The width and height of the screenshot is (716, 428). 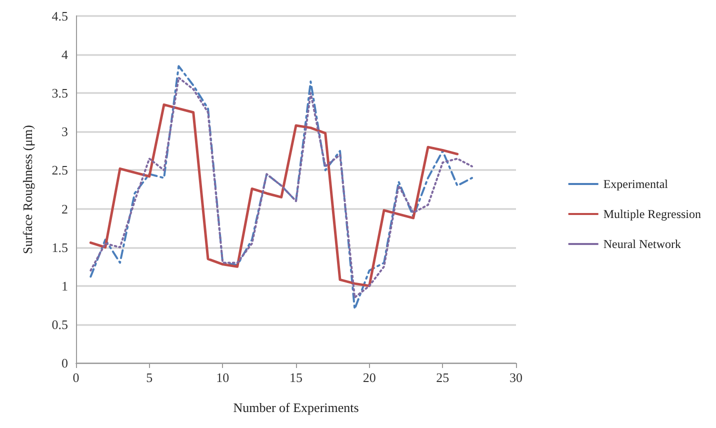 I want to click on y-tick-label: 3, so click(x=65, y=132).